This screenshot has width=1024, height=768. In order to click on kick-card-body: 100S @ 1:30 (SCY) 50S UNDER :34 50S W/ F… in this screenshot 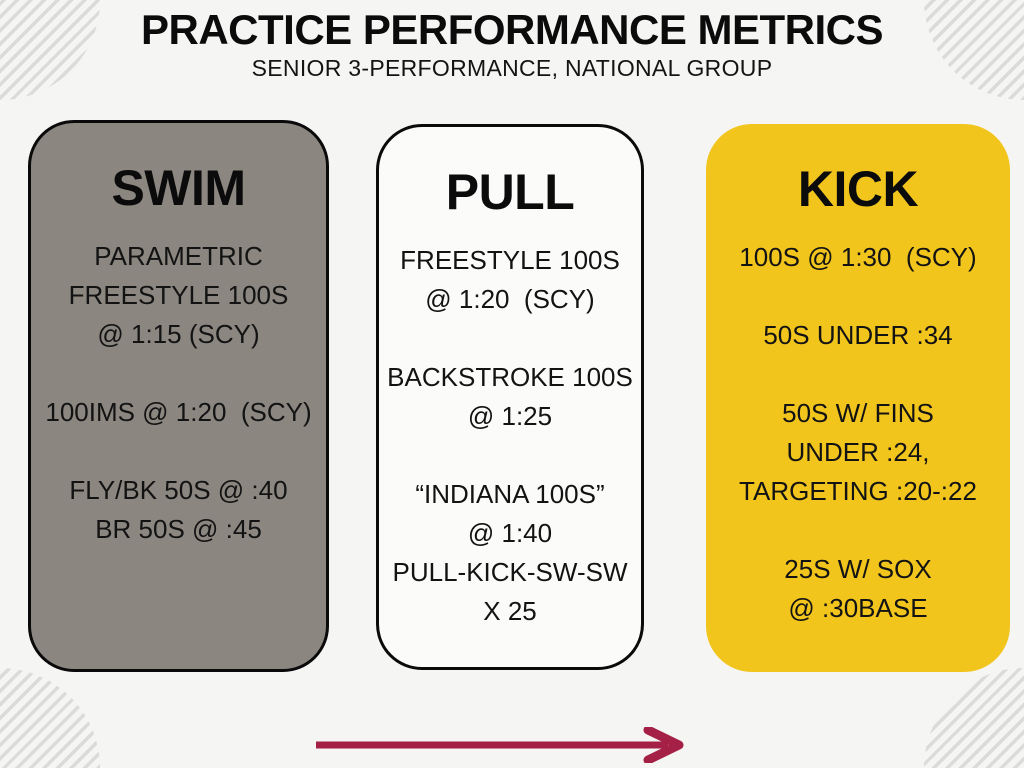, I will do `click(858, 432)`.